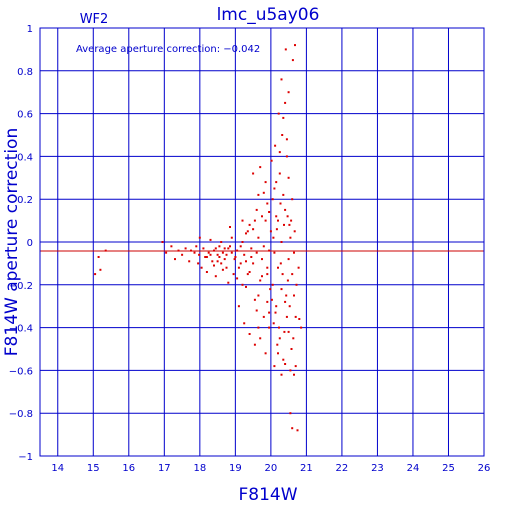  What do you see at coordinates (12, 242) in the screenshot?
I see `y-axis-label: F814W aperture correction` at bounding box center [12, 242].